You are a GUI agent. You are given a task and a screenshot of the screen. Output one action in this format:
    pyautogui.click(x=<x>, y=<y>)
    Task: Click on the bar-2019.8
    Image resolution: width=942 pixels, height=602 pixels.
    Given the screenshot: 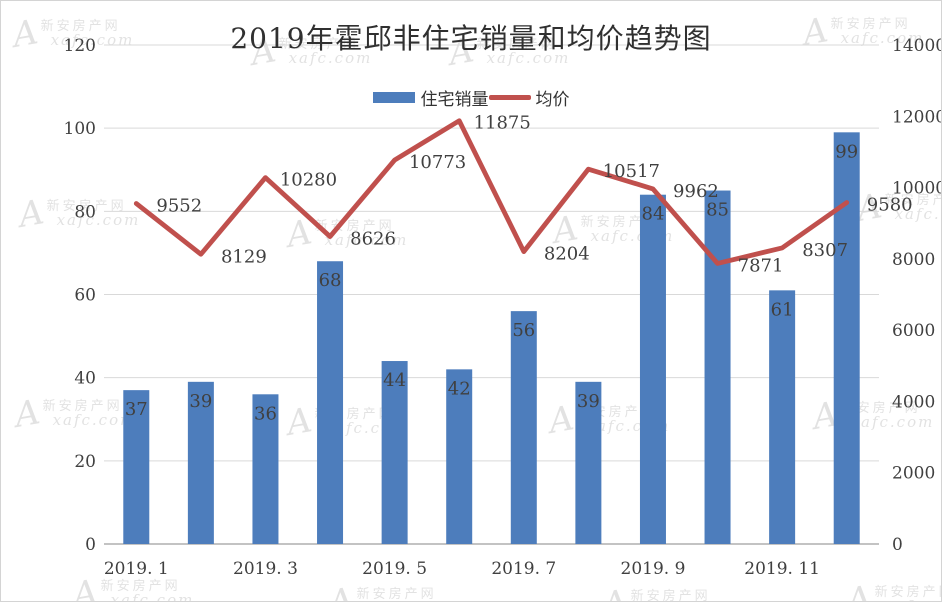 What is the action you would take?
    pyautogui.click(x=588, y=462)
    